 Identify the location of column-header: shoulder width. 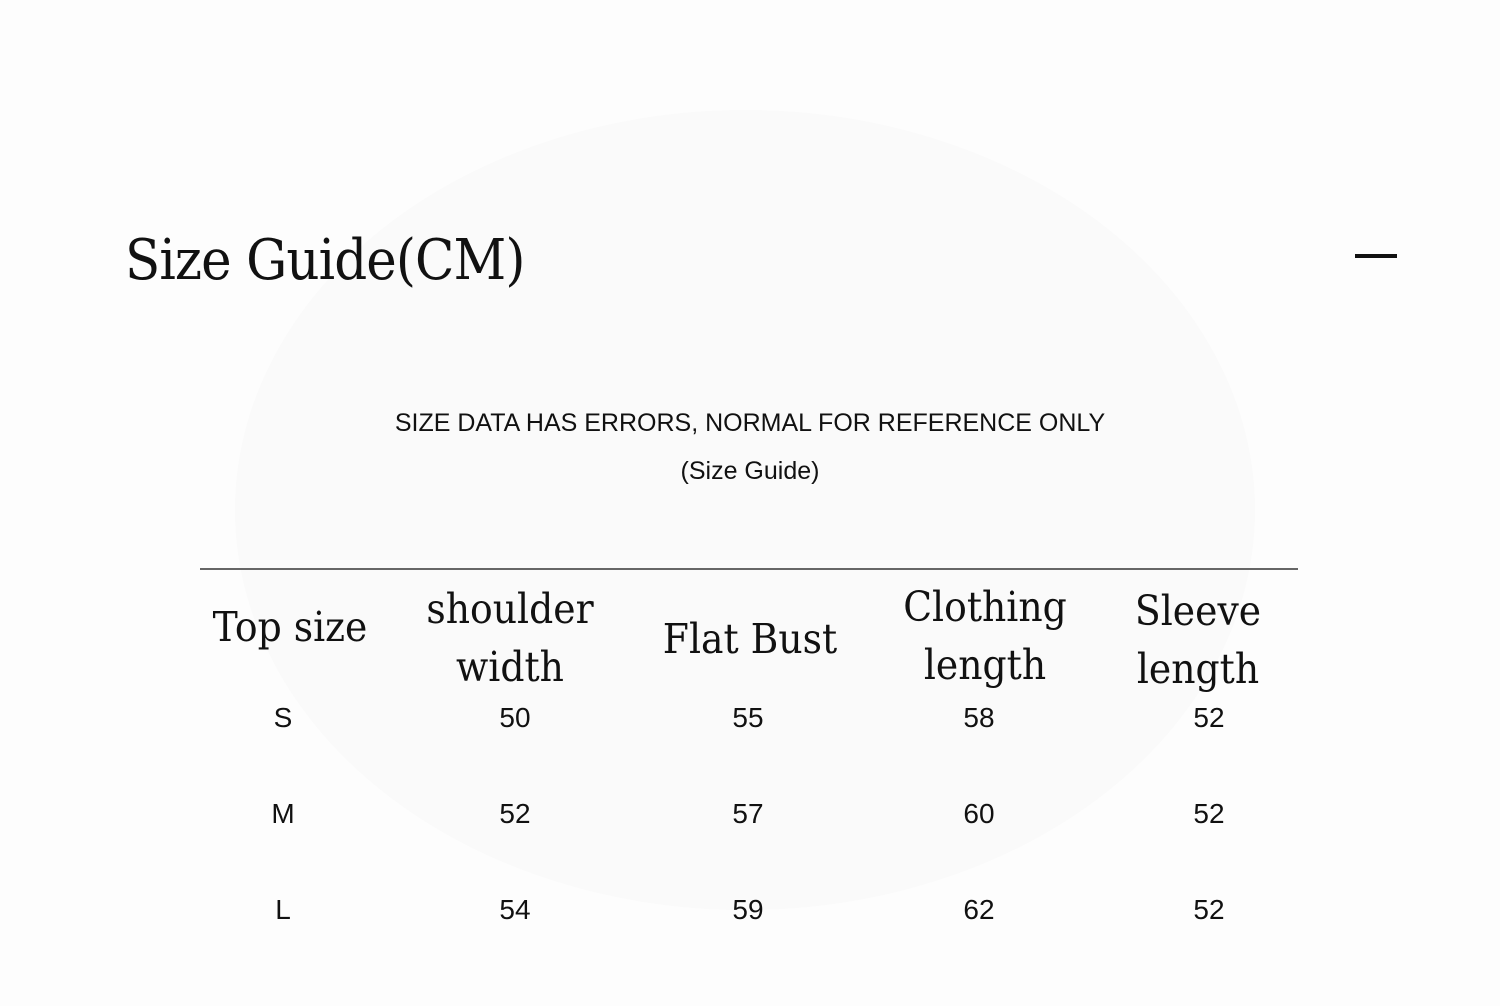
(510, 638).